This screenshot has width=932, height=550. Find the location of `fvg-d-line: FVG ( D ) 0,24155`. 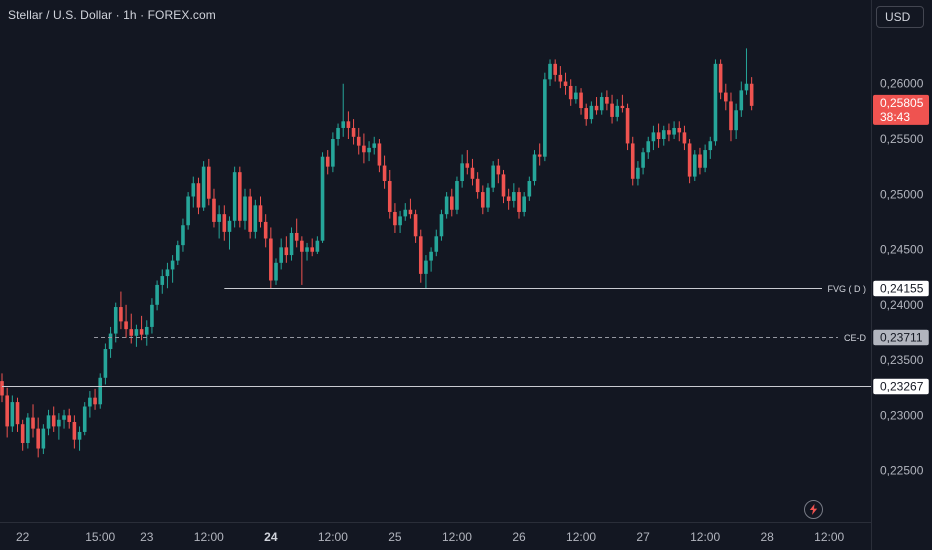

fvg-d-line: FVG ( D ) 0,24155 is located at coordinates (577, 288).